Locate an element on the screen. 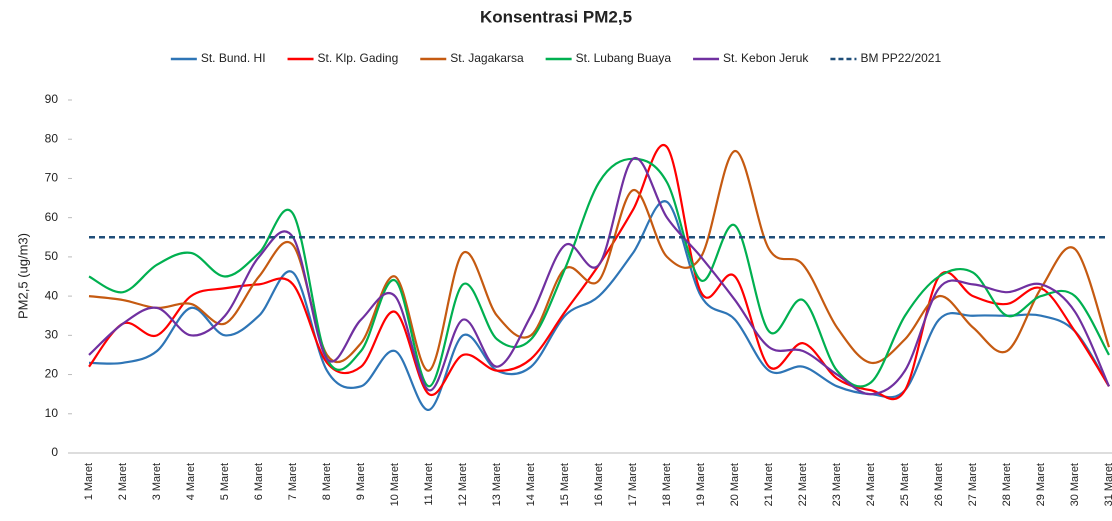 The image size is (1112, 521). y-tick-label: 90 is located at coordinates (52, 99).